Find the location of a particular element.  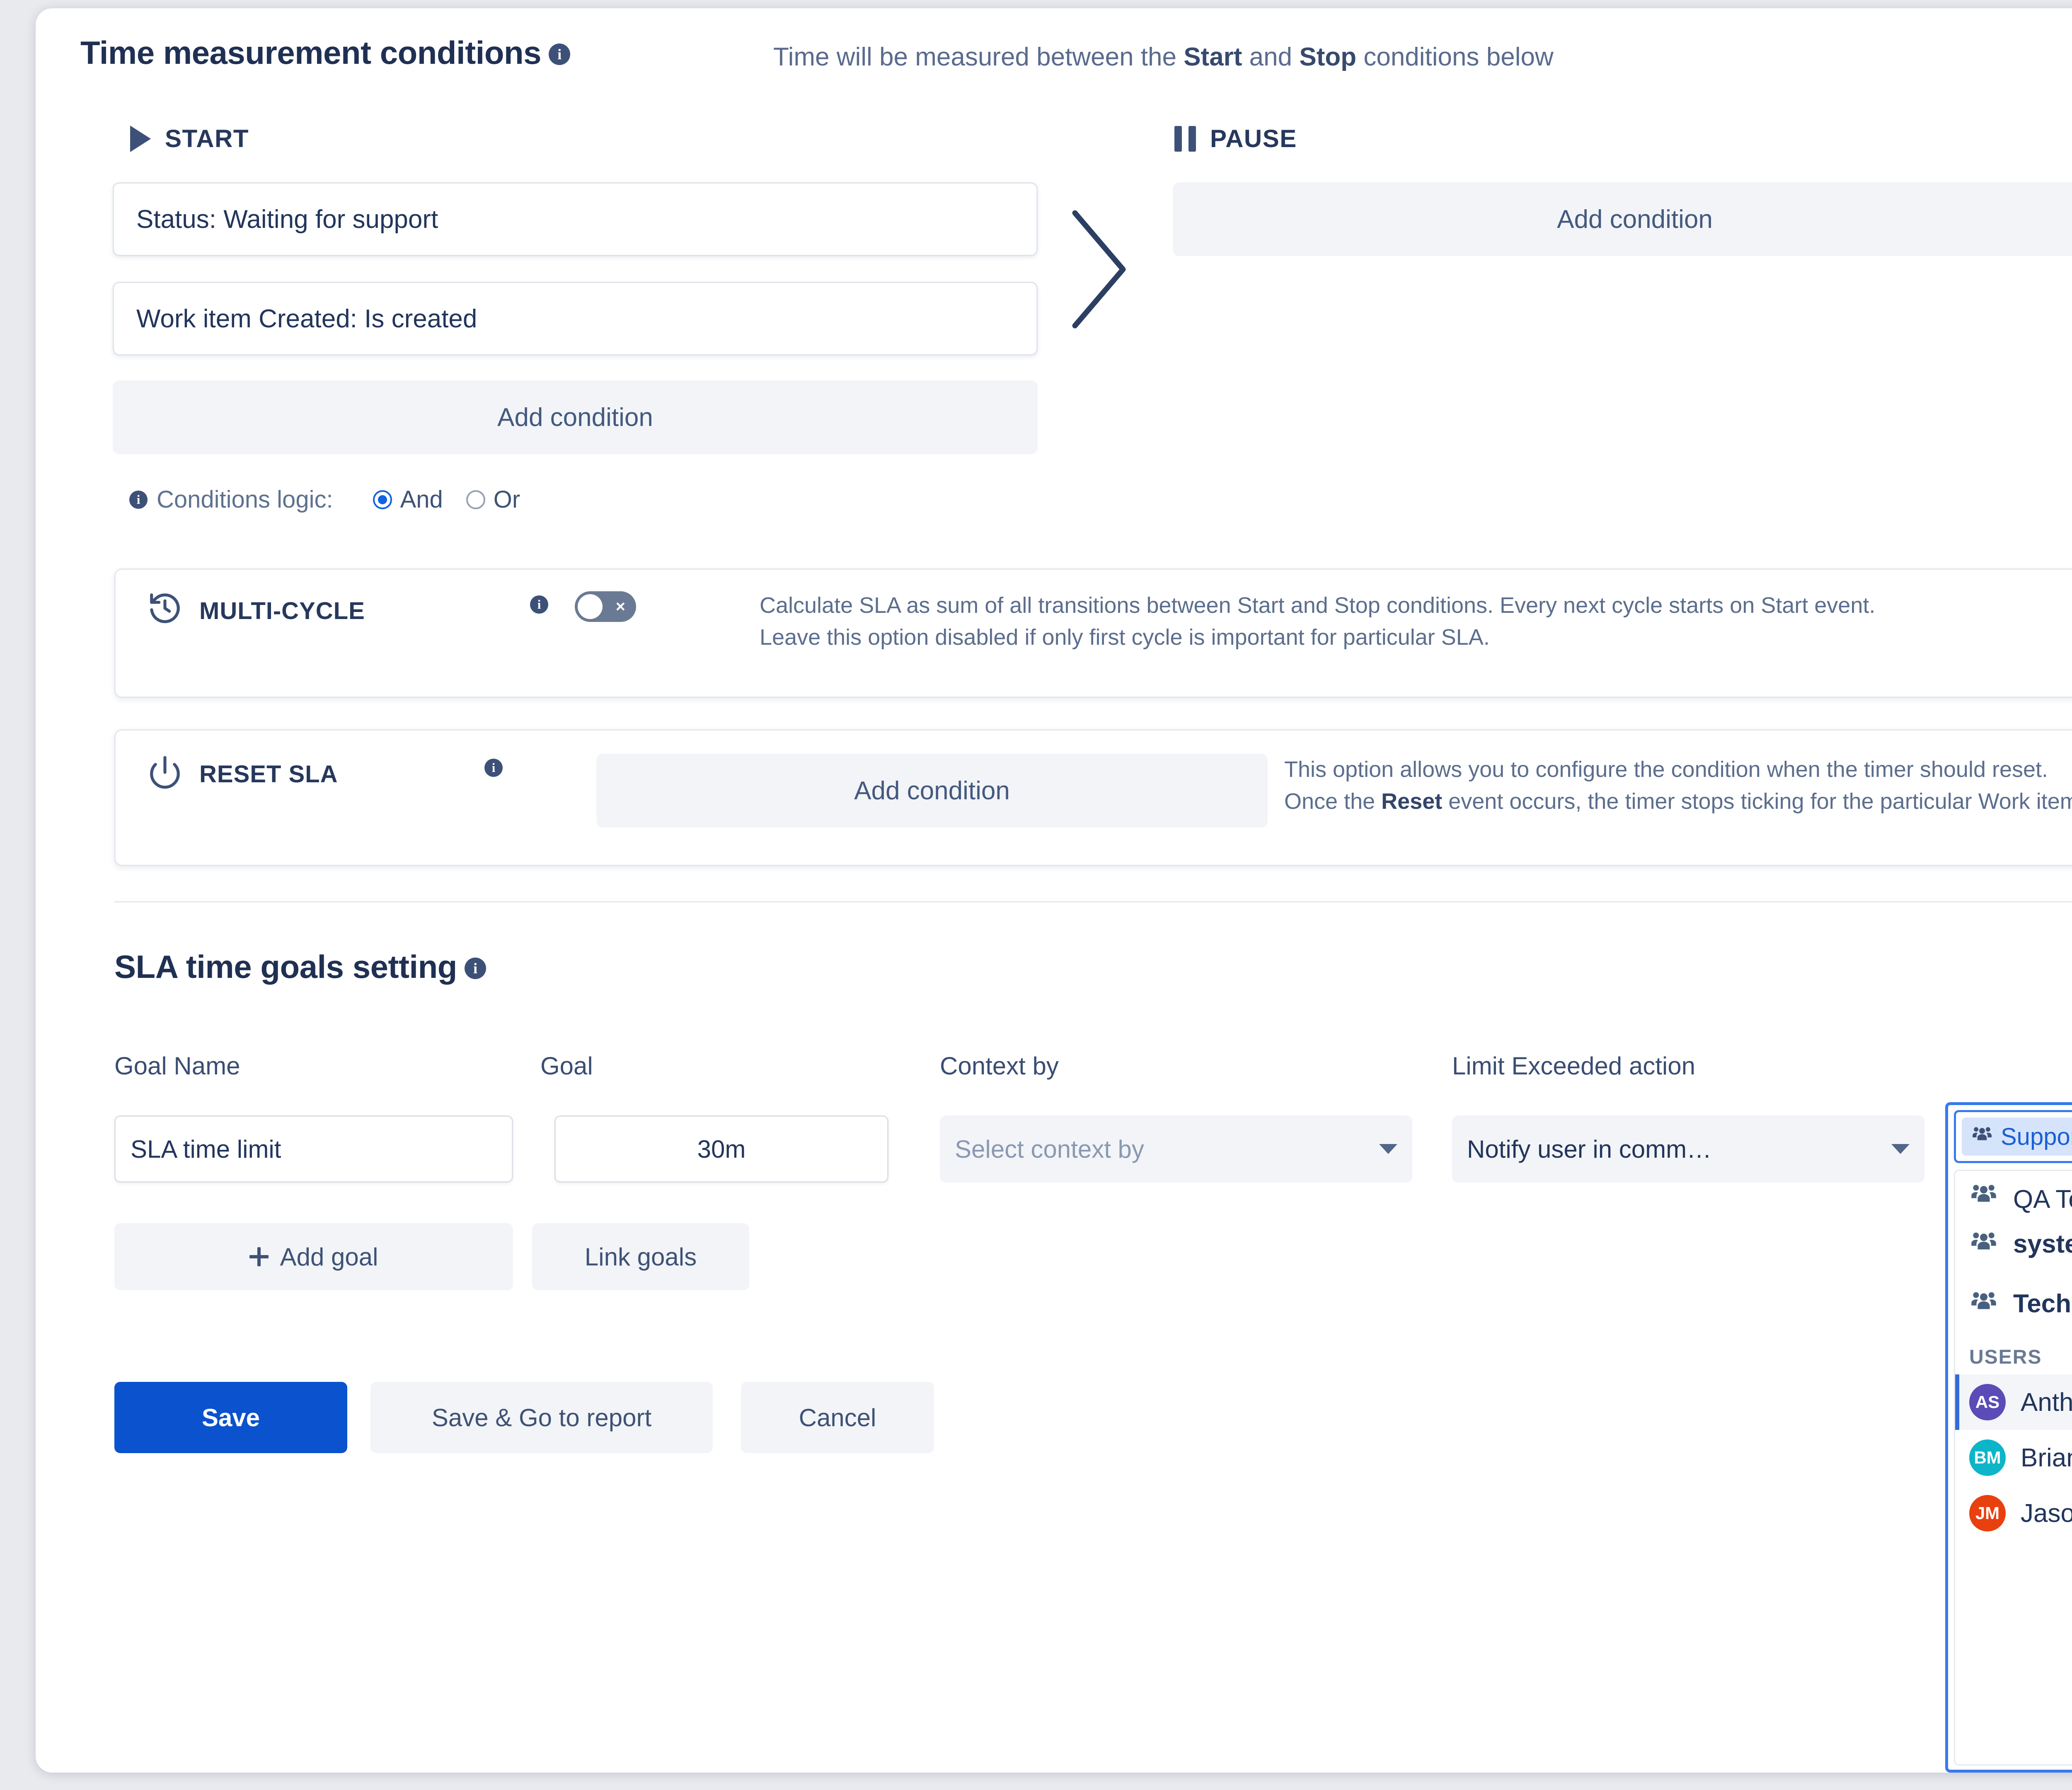

radio-or-label: Or is located at coordinates (506, 500).